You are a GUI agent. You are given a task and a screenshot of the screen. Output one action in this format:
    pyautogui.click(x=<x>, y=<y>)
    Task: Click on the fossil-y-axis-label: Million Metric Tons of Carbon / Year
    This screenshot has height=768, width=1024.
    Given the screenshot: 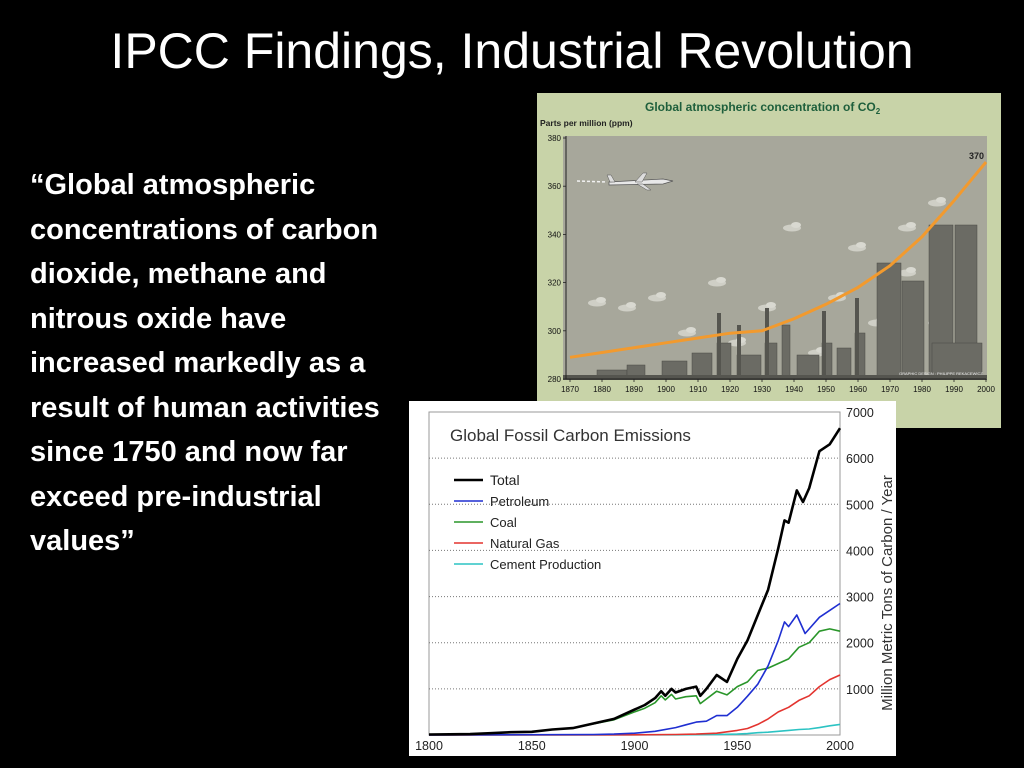 What is the action you would take?
    pyautogui.click(x=887, y=593)
    